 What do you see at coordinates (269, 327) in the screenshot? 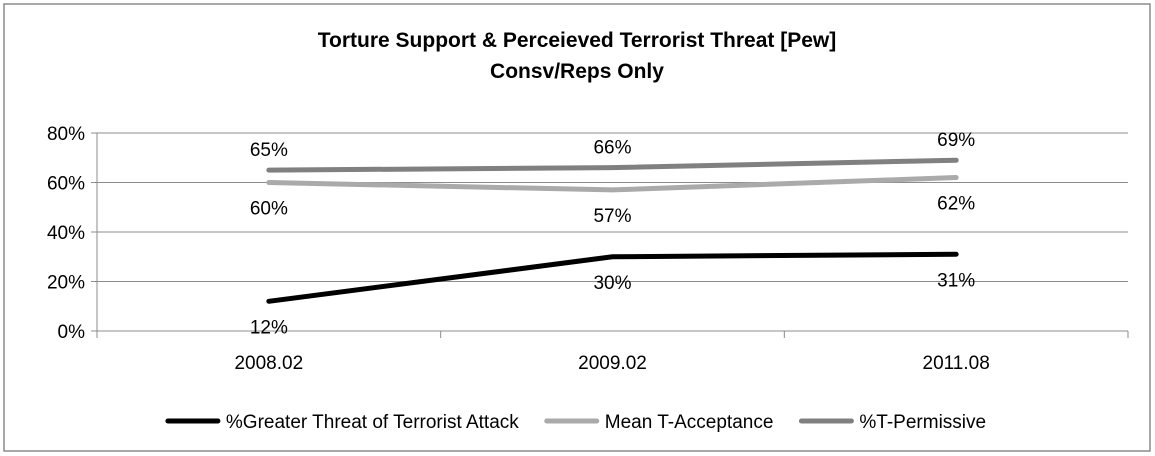
I see `data-label: 12%` at bounding box center [269, 327].